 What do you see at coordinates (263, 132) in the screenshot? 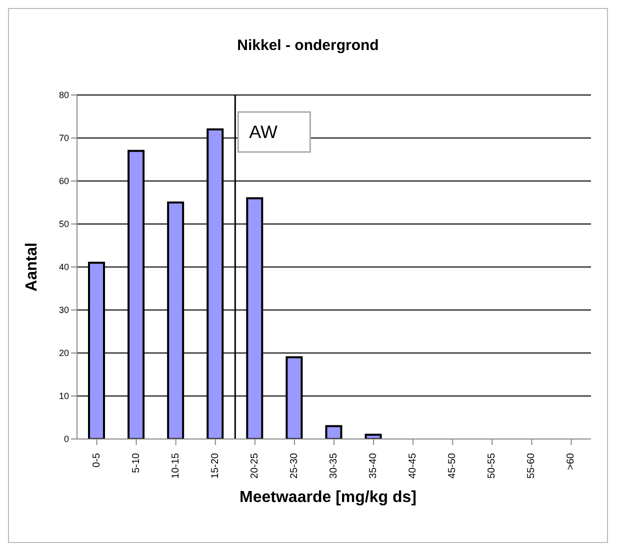
I see `ref-line-label: AW` at bounding box center [263, 132].